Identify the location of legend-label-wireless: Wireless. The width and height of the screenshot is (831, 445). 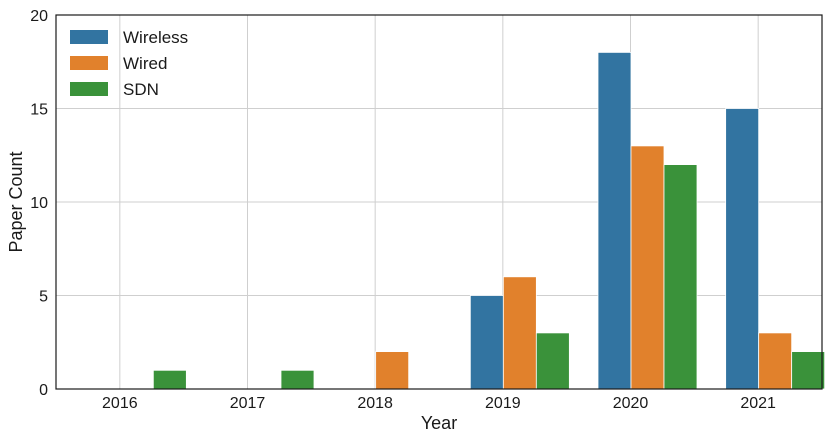
(155, 37).